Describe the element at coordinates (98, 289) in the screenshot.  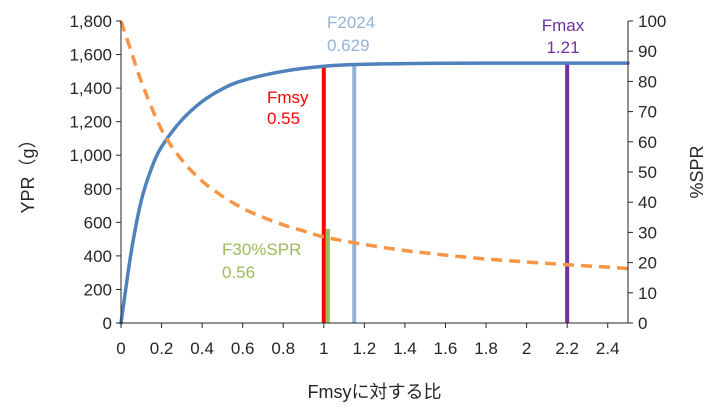
I see `y-tick-label: 200` at that location.